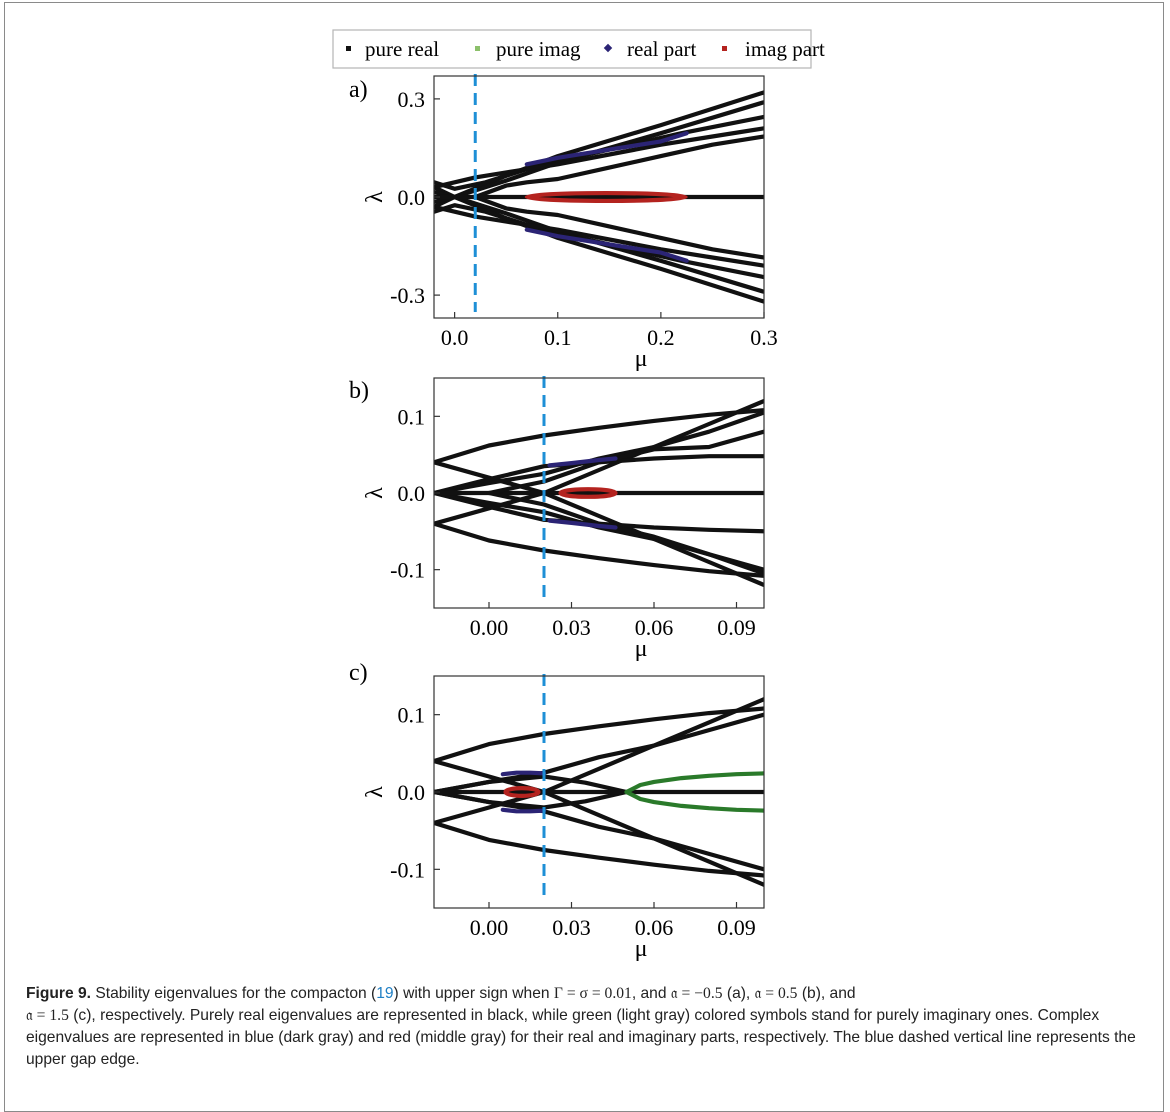 This screenshot has width=1170, height=1112. I want to click on x-tick-label: 0.3, so click(764, 337).